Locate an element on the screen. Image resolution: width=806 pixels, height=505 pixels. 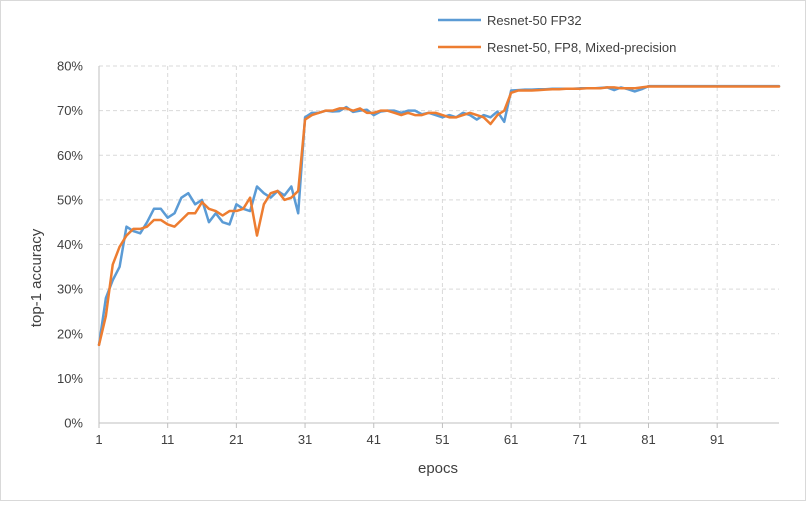
y-tick-label: 20% is located at coordinates (70, 333).